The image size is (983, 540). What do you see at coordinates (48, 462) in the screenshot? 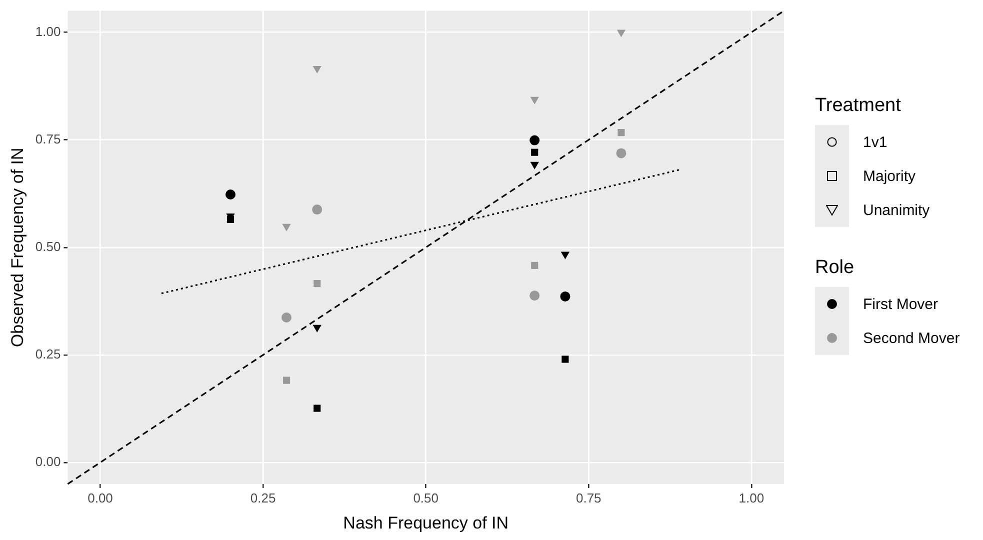
I see `y-tick-label: 0.00` at bounding box center [48, 462].